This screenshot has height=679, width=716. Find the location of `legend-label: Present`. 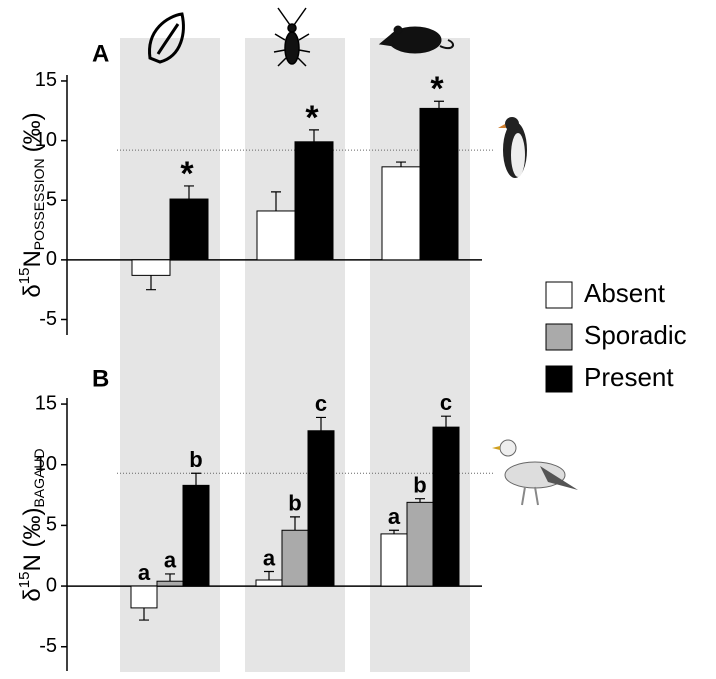

legend-label: Present is located at coordinates (629, 377).